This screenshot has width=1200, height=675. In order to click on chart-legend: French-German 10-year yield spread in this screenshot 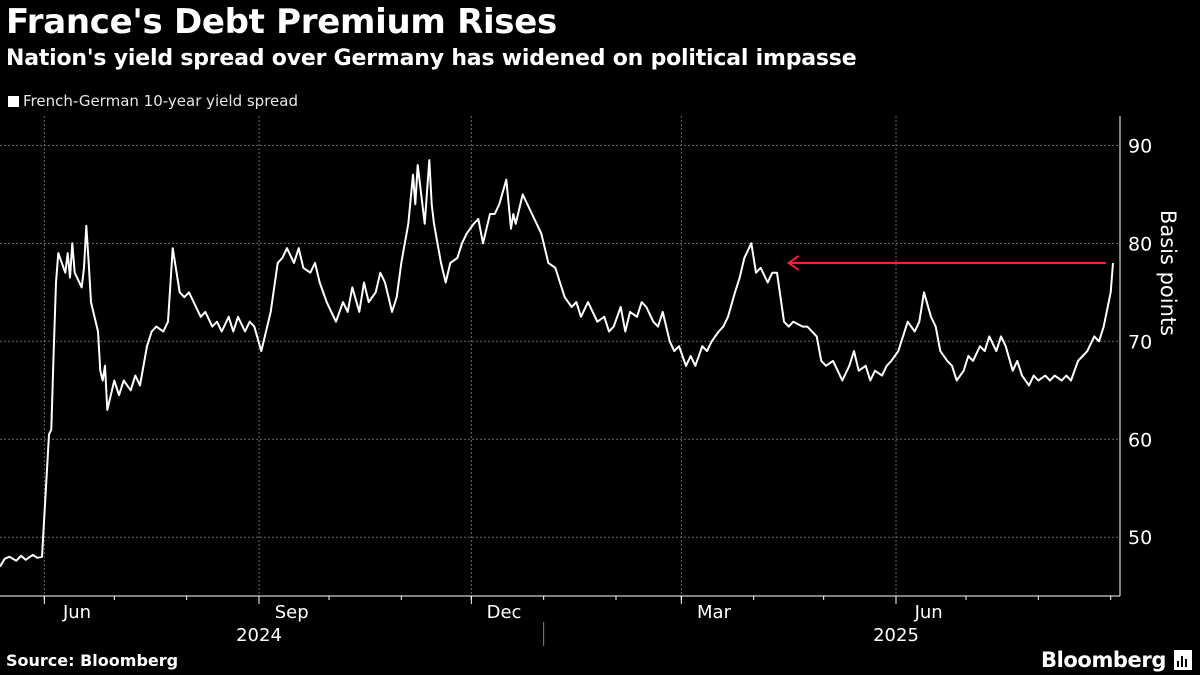, I will do `click(153, 101)`.